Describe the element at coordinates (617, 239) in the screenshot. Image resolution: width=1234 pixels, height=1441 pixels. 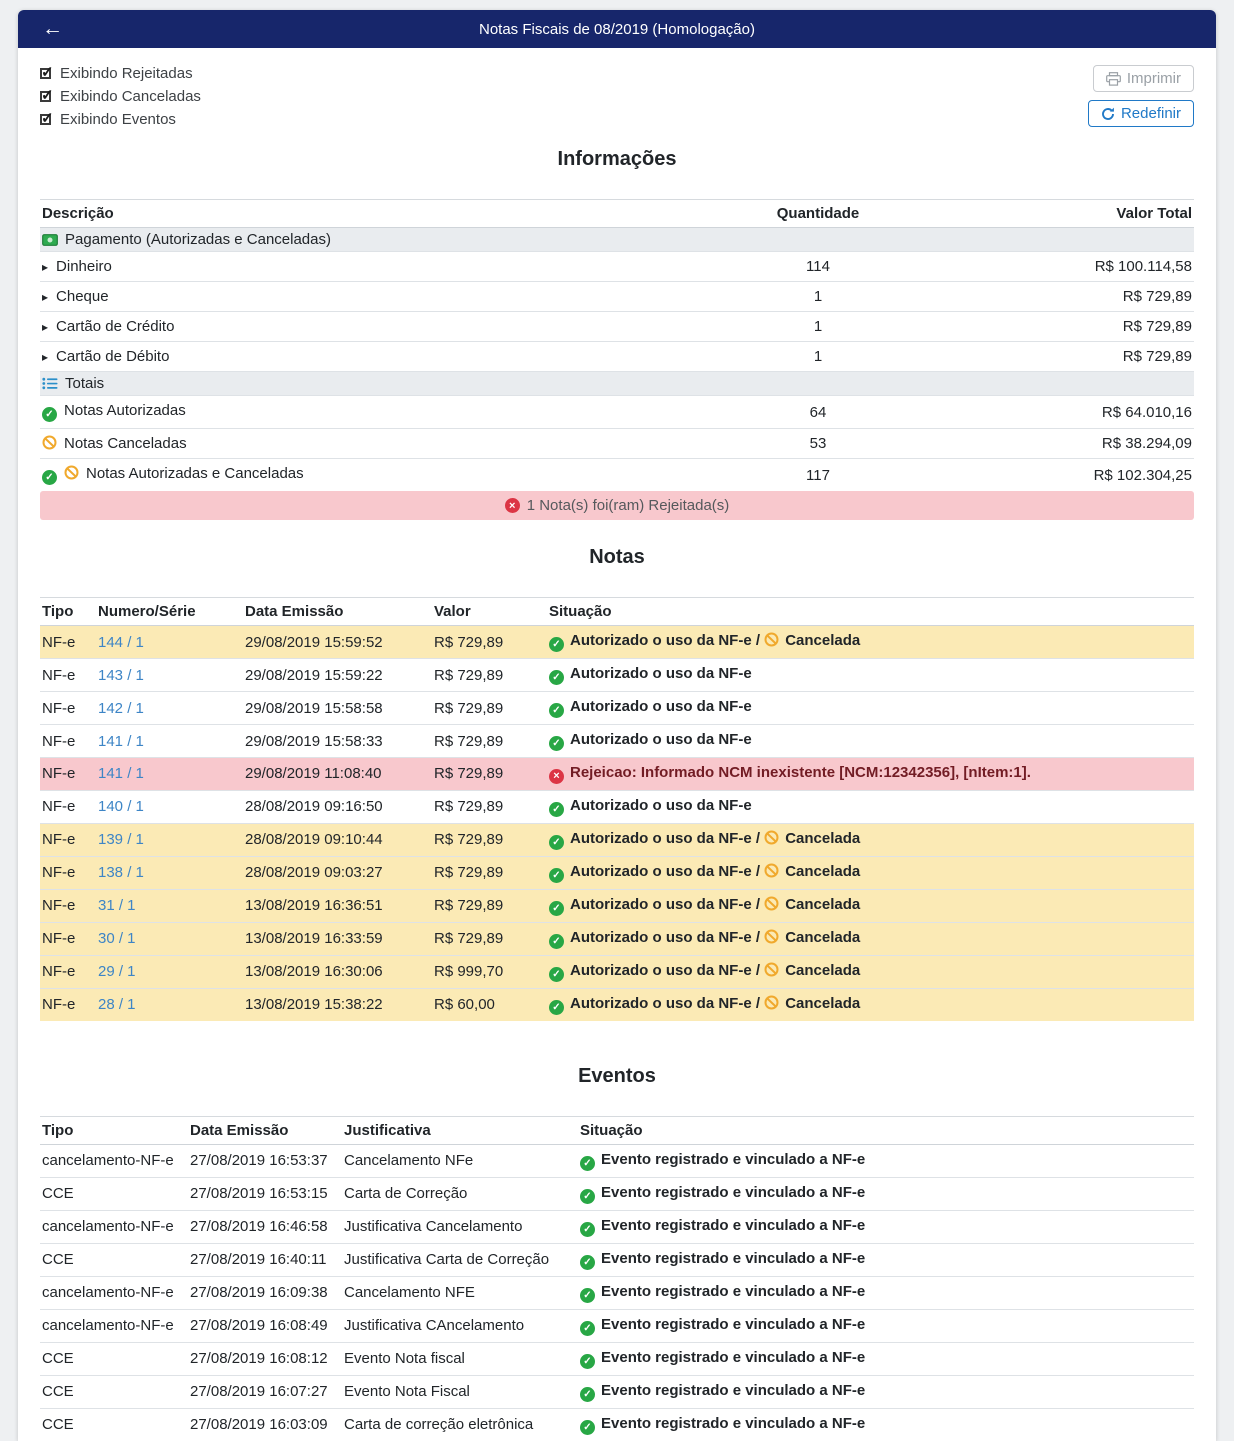
I see `info-group-row: Pagamento (Autorizadas e Canceladas)` at that location.